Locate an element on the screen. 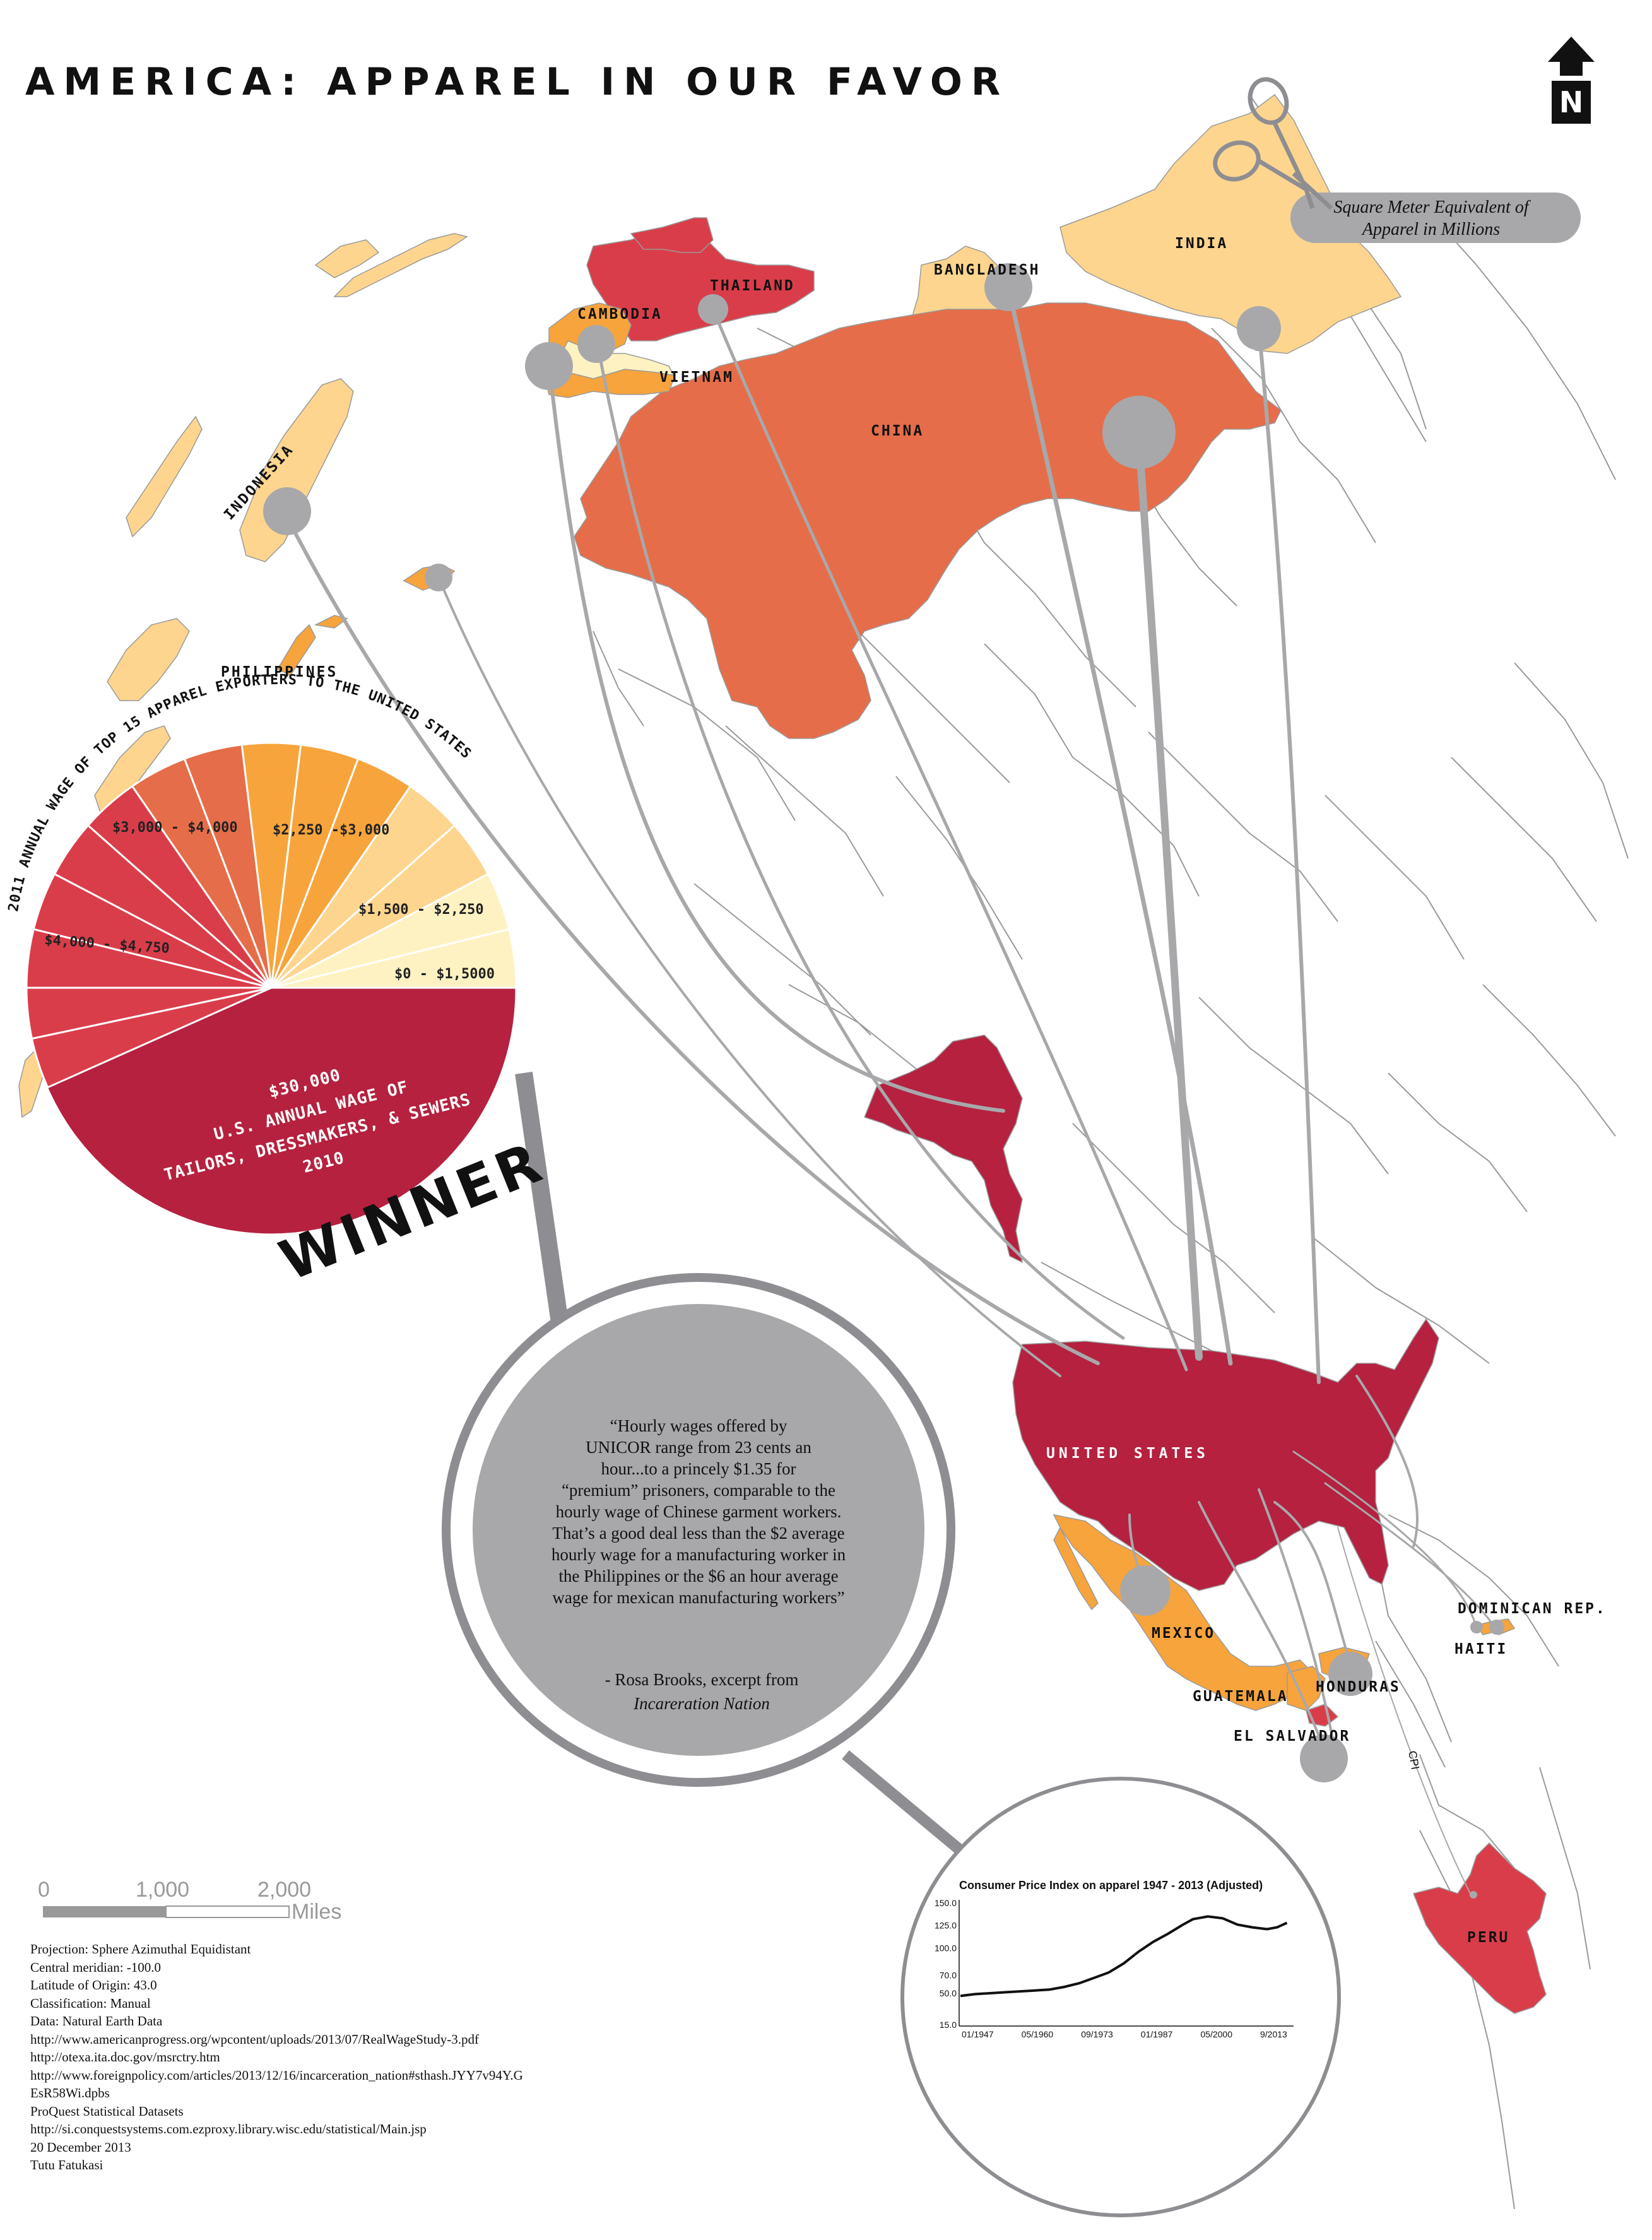  quote-line: wage for mexican manufacturing workers” is located at coordinates (698, 1597).